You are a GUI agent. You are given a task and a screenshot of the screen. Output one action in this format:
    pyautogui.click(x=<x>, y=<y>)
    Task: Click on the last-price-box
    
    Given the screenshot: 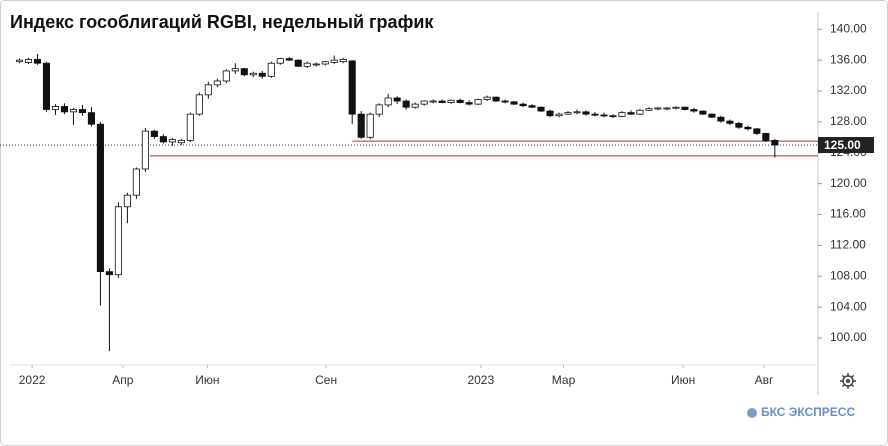 What is the action you would take?
    pyautogui.click(x=846, y=145)
    